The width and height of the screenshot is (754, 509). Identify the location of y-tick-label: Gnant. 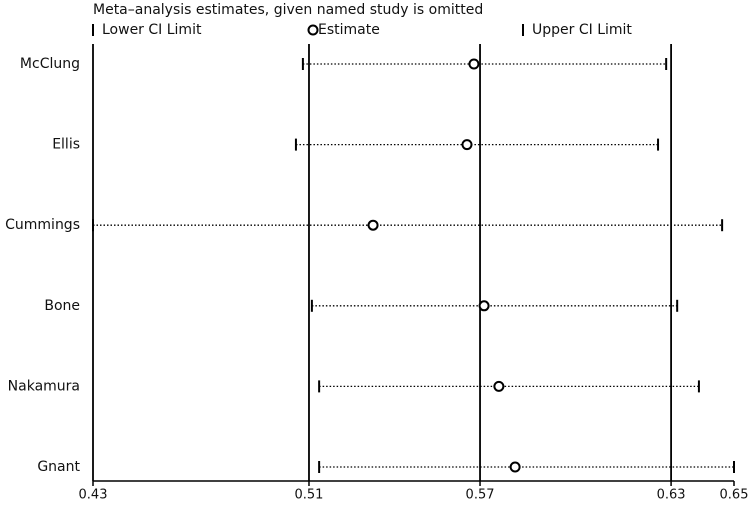
(58, 467).